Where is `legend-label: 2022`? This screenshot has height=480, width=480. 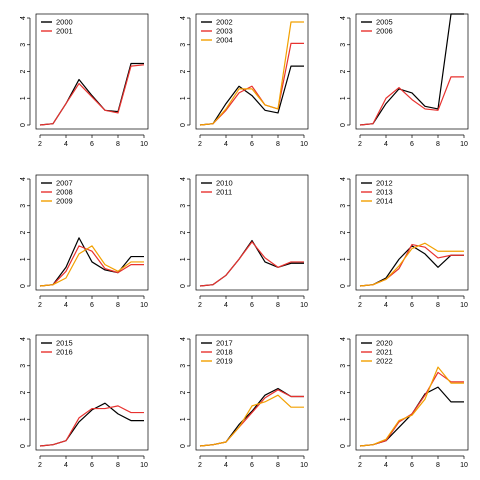
legend-label: 2022 is located at coordinates (384, 361).